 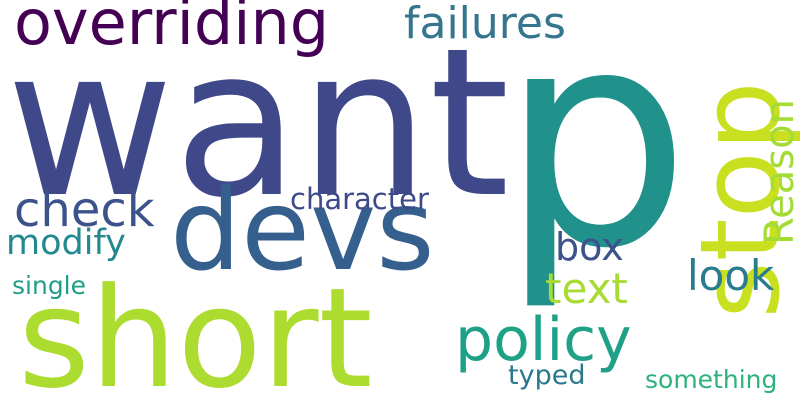 I want to click on word-check: check, so click(x=84, y=210).